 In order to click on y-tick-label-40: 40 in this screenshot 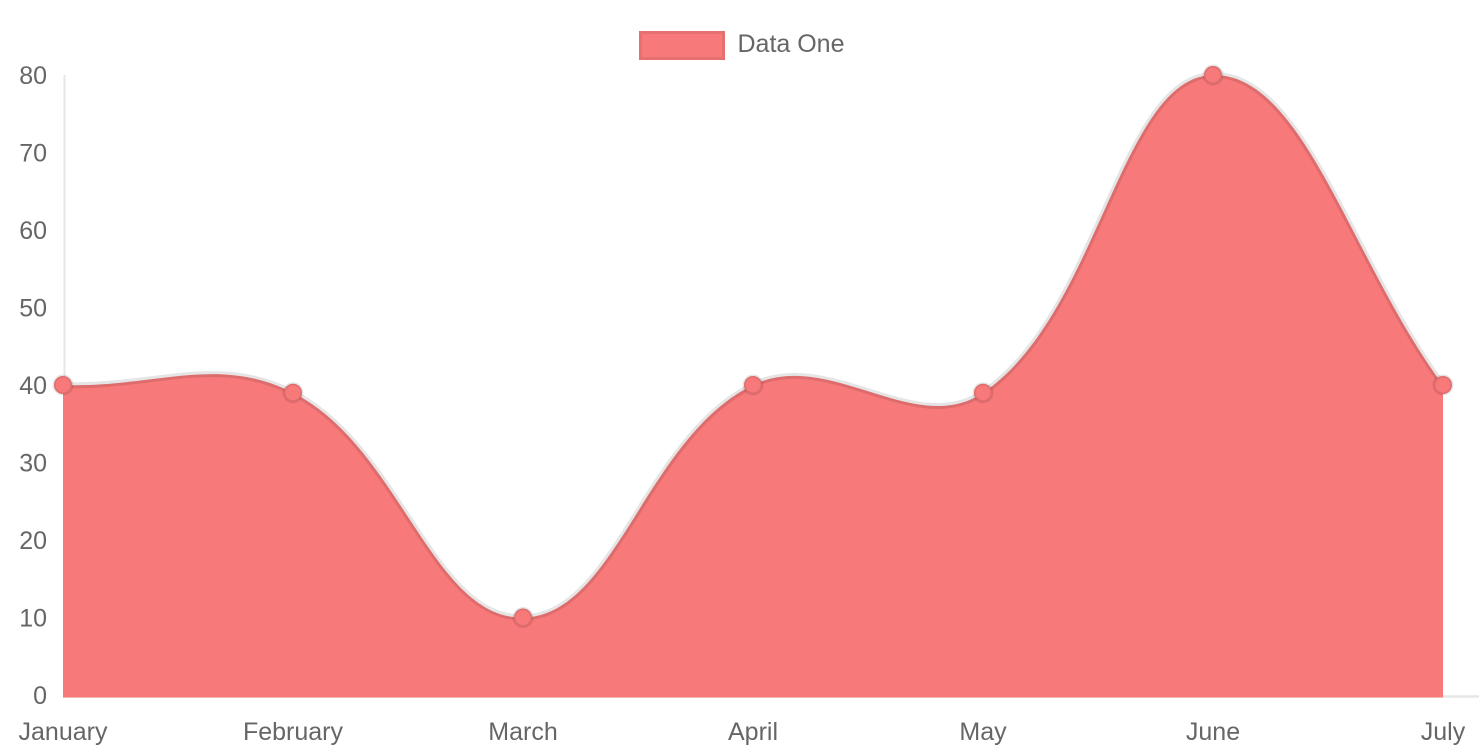, I will do `click(33, 386)`.